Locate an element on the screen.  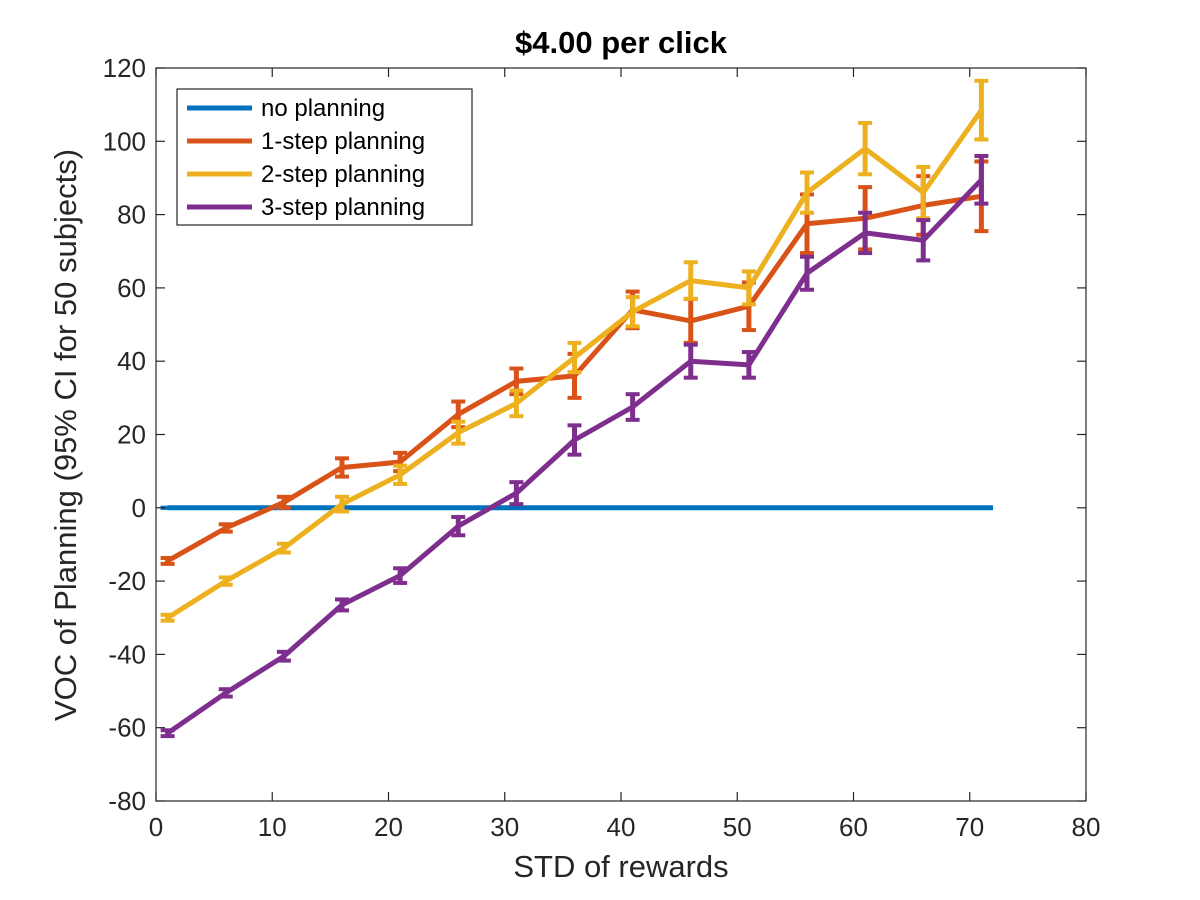
y-tick-label: 120 is located at coordinates (124, 68).